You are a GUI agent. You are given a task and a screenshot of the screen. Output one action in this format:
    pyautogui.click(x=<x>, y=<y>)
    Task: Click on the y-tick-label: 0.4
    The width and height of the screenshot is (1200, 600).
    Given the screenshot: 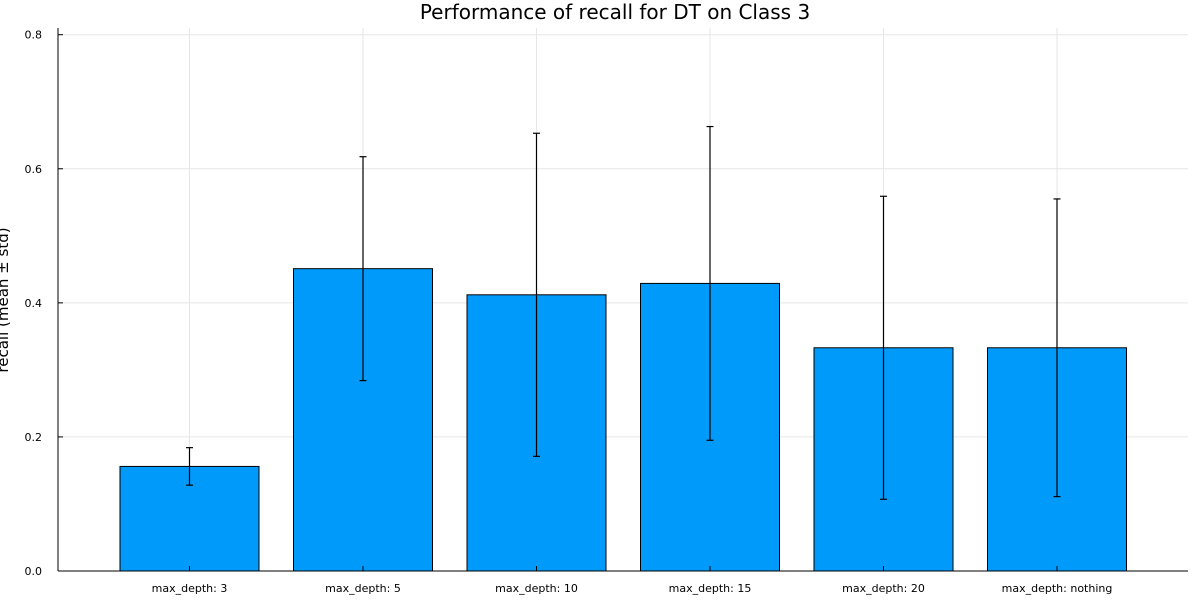 What is the action you would take?
    pyautogui.click(x=34, y=303)
    